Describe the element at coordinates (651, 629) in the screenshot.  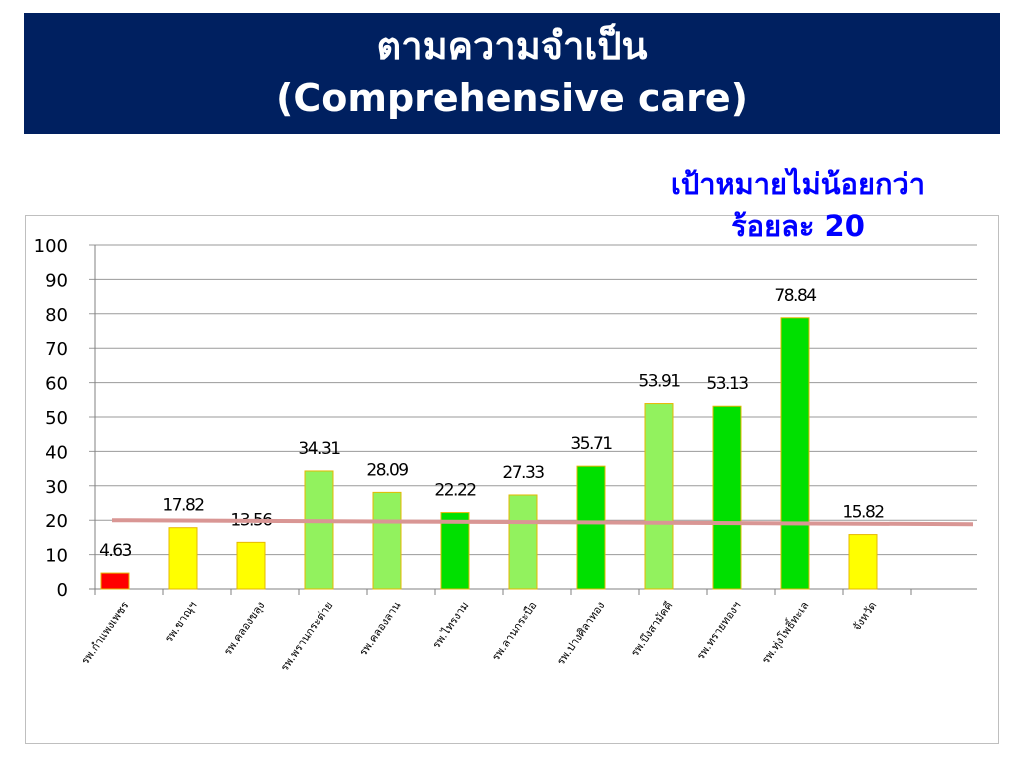
I see `category-label: รพ.บึงสามัคคี` at that location.